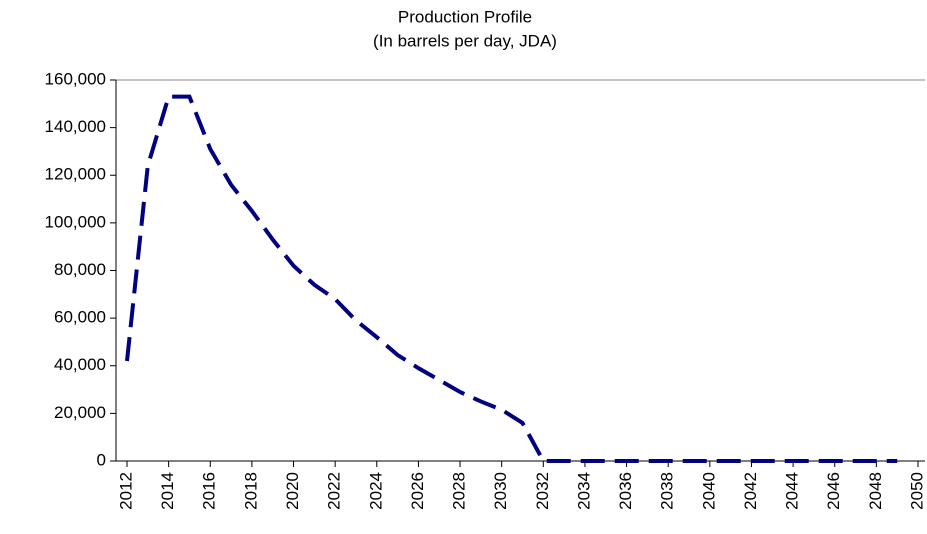 This screenshot has width=927, height=534. Describe the element at coordinates (75, 221) in the screenshot. I see `y-tick-label: 100,000` at that location.